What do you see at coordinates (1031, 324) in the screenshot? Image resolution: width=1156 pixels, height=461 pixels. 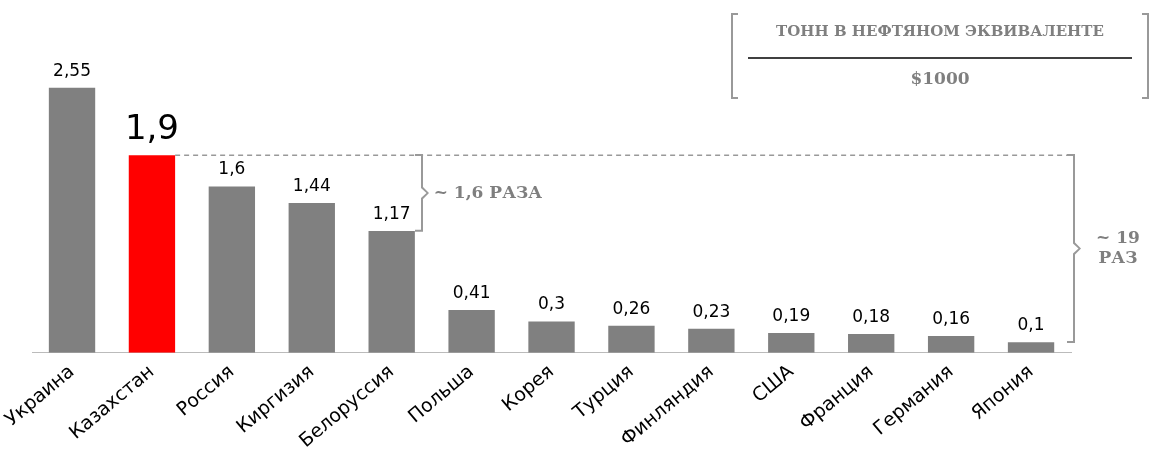 I see `data-label: 0,1` at bounding box center [1031, 324].